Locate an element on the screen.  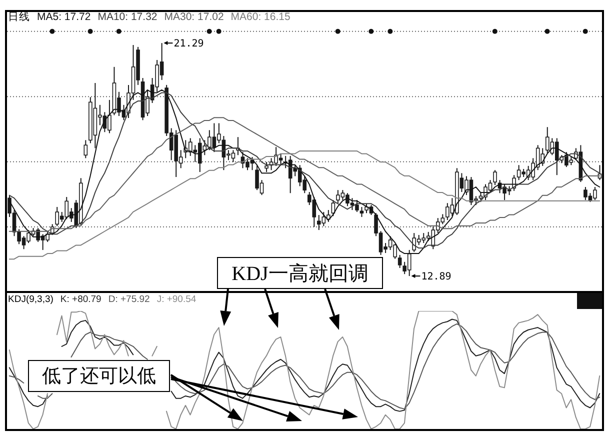
text: MA30: 17.02 is located at coordinates (194, 17).